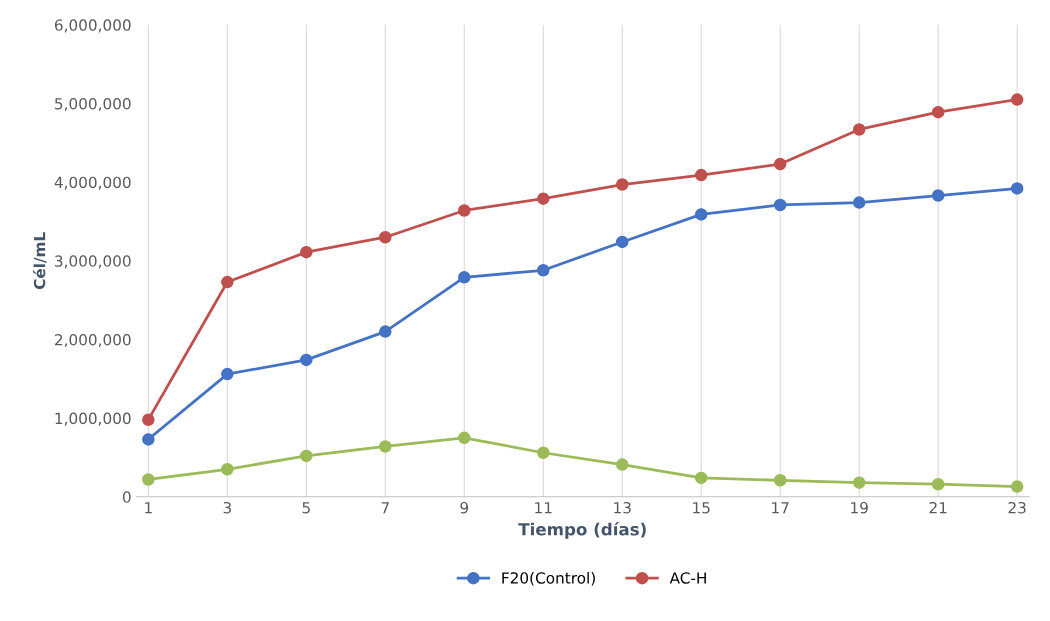 The width and height of the screenshot is (1050, 621). I want to click on y-axis-title: Cél/mL, so click(39, 261).